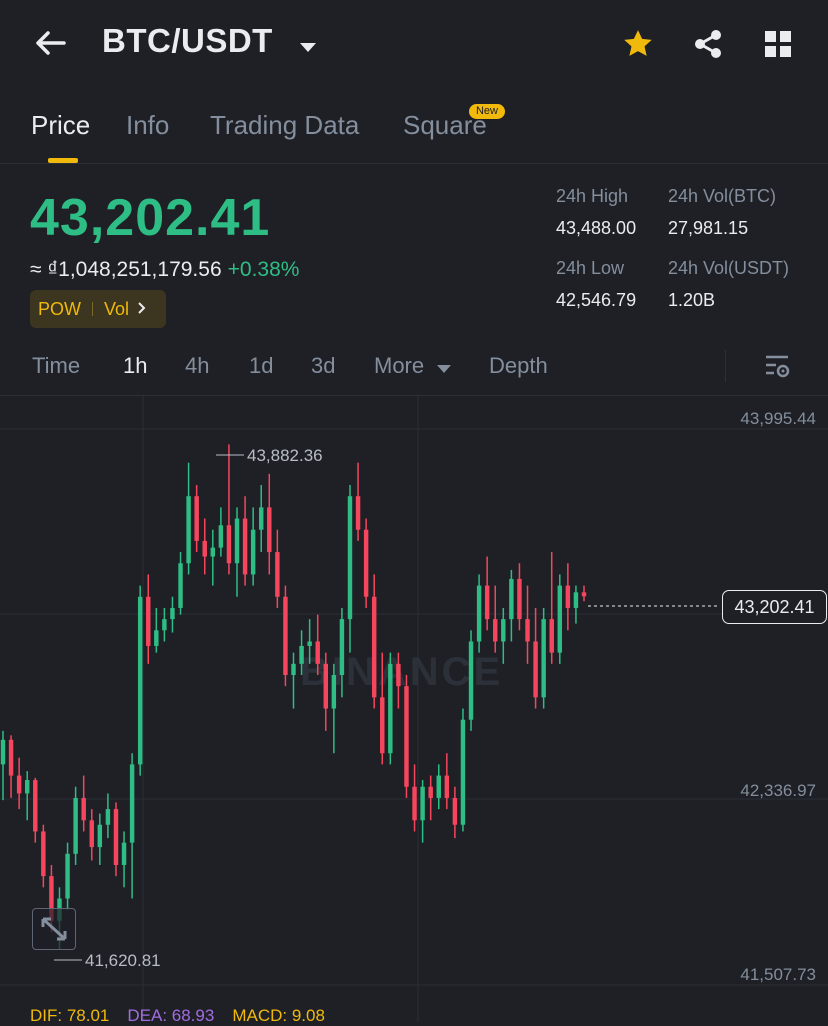 This screenshot has height=1026, width=828. What do you see at coordinates (123, 960) in the screenshot?
I see `low-marker-label: 41,620.81` at bounding box center [123, 960].